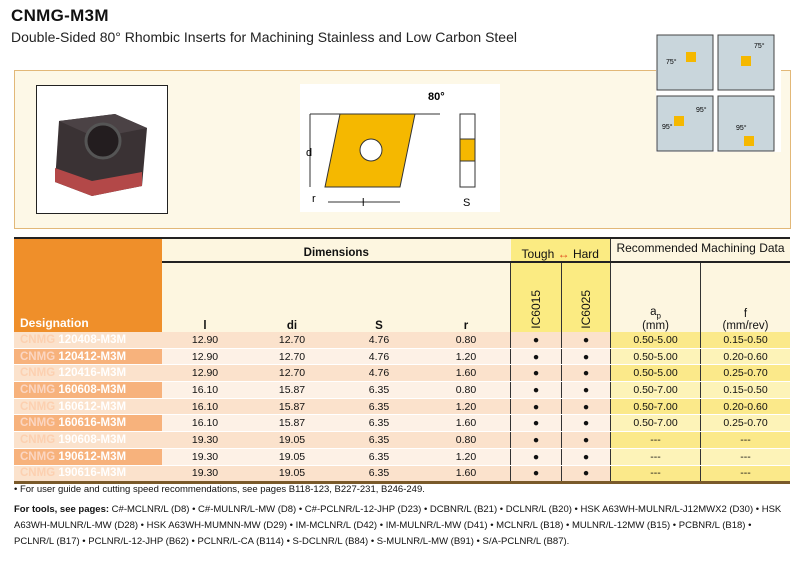 The height and width of the screenshot is (573, 811). I want to click on code: 160612-M3M, so click(92, 406).